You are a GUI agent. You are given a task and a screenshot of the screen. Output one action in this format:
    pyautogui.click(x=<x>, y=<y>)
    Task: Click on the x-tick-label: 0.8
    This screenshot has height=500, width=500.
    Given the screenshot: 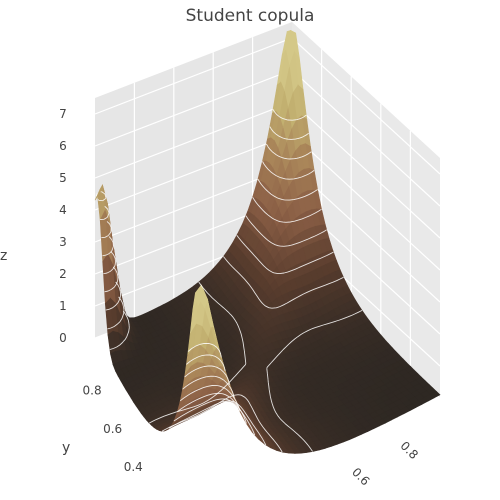 What is the action you would take?
    pyautogui.click(x=408, y=450)
    